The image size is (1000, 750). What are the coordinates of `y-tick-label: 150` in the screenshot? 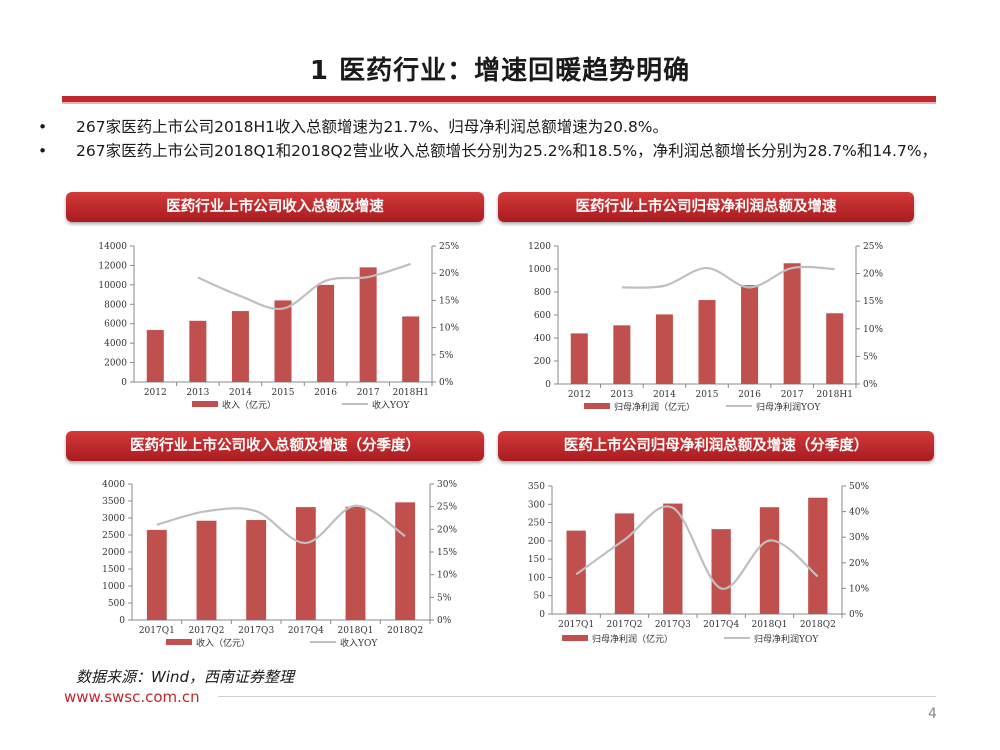 It's located at (536, 560).